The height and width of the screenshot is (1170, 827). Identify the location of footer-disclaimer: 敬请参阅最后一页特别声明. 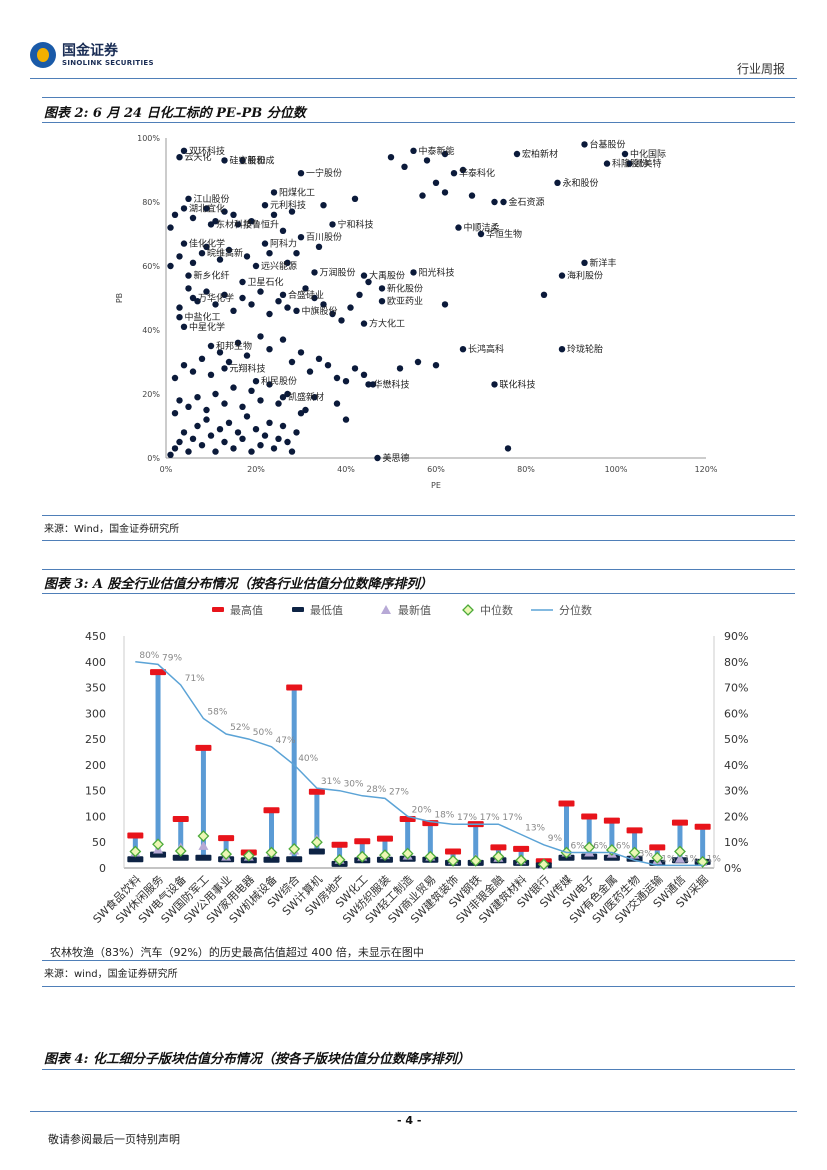
(114, 1139).